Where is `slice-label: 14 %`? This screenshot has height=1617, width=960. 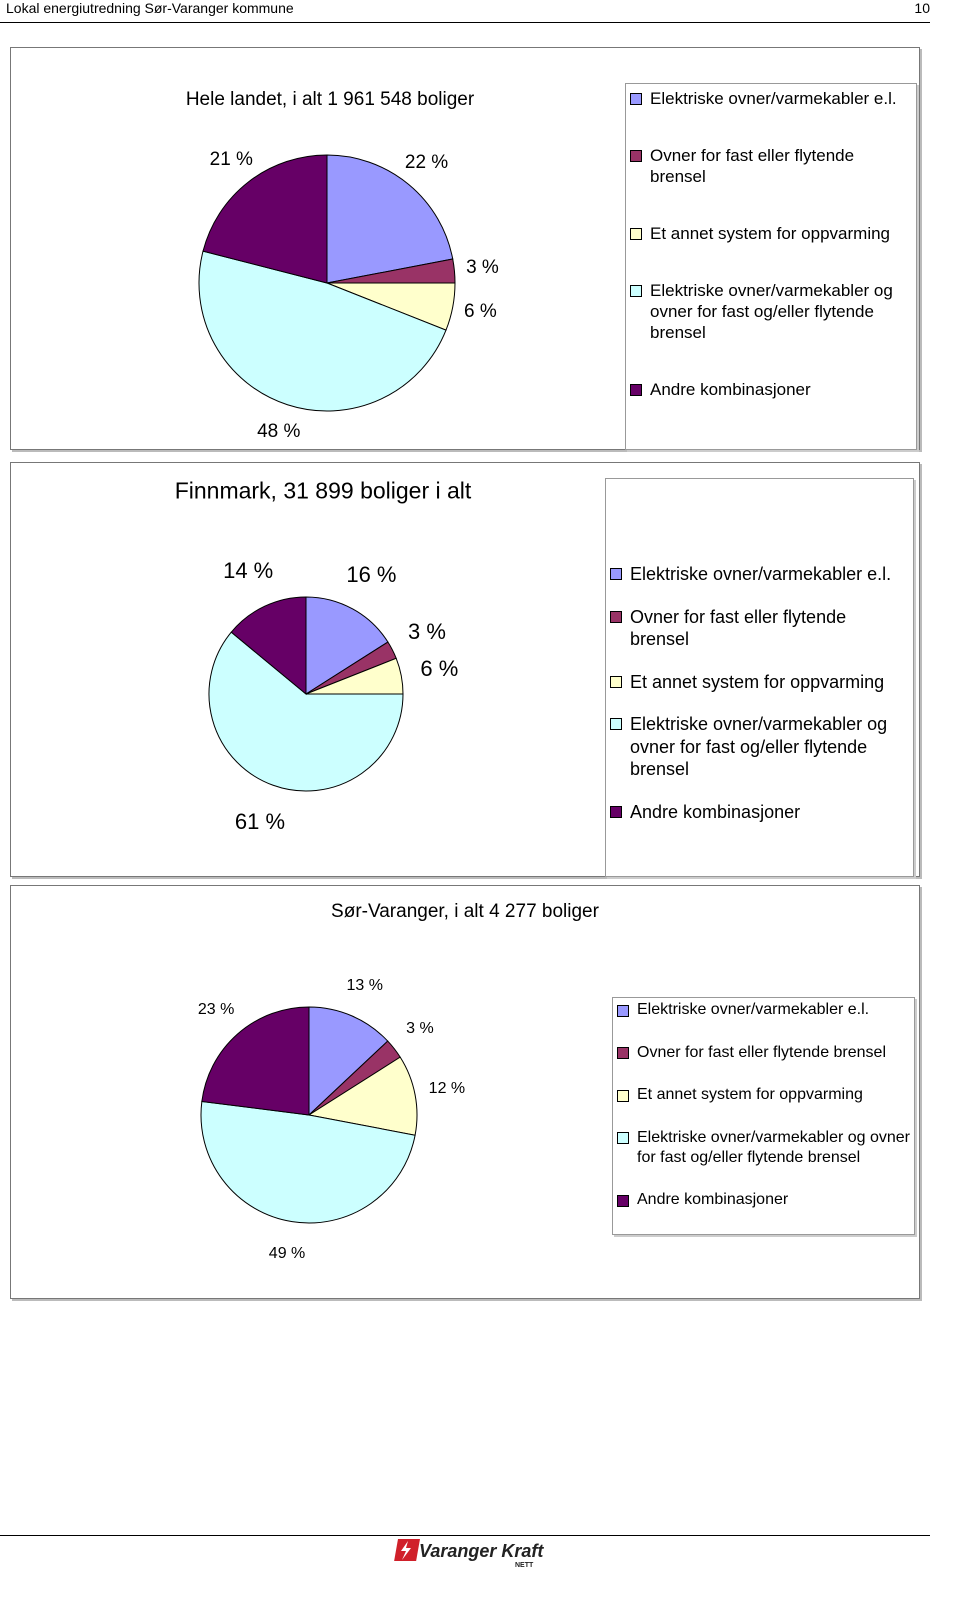 slice-label: 14 % is located at coordinates (248, 571).